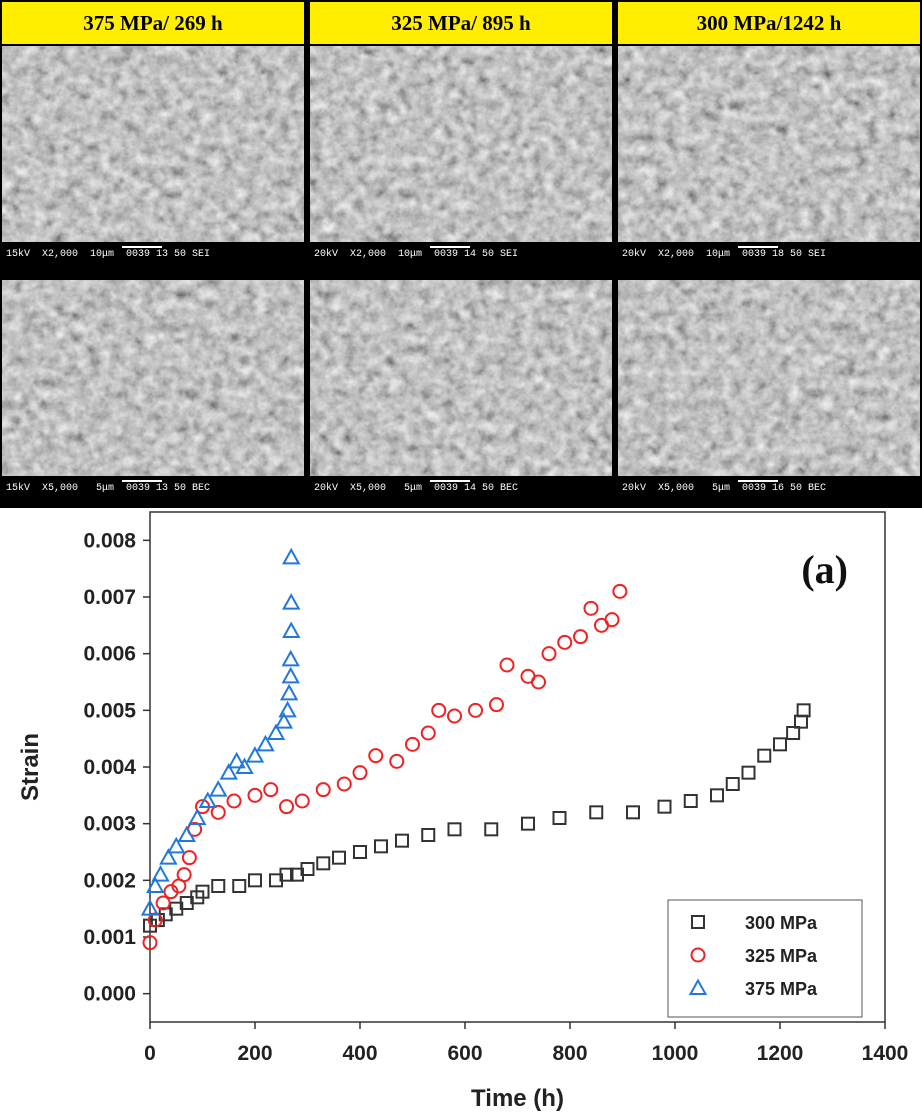 This screenshot has width=922, height=1119. What do you see at coordinates (108, 254) in the screenshot?
I see `sem-caption: 15kV X2,000 10μm 0039 13 50 SEI` at bounding box center [108, 254].